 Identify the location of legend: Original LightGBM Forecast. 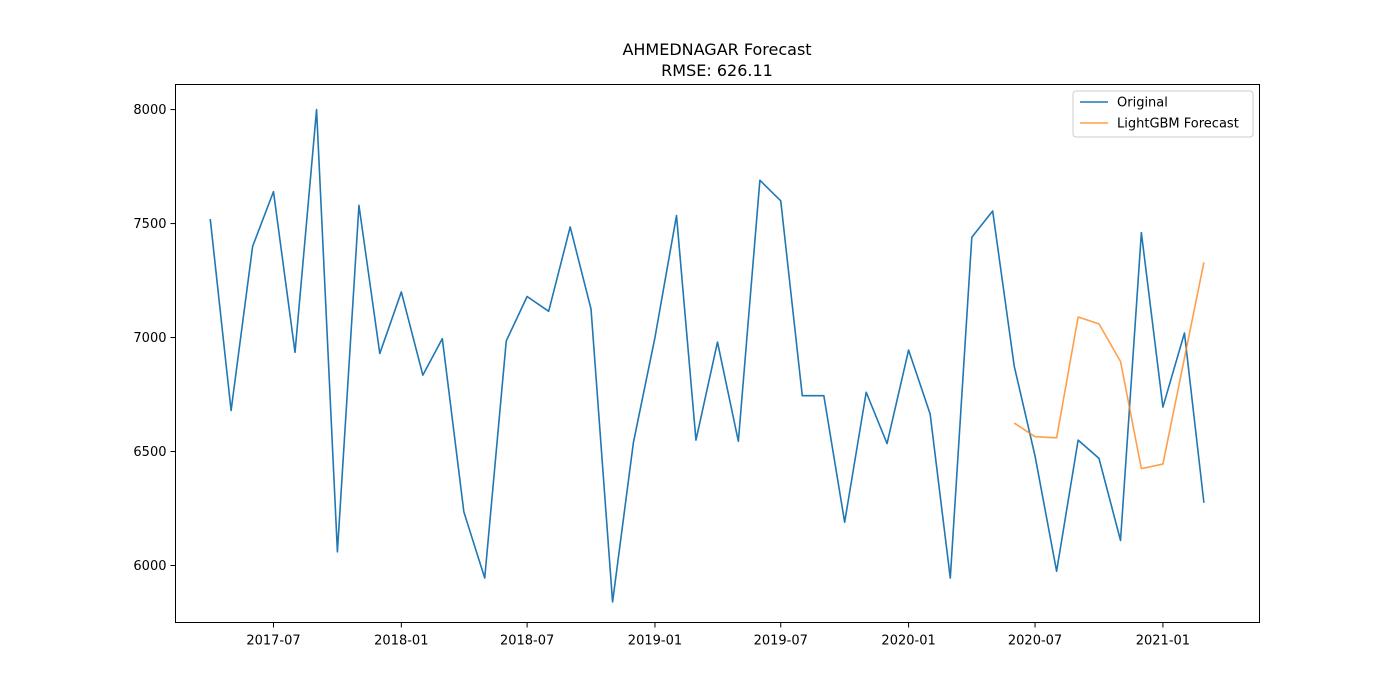
(1163, 114).